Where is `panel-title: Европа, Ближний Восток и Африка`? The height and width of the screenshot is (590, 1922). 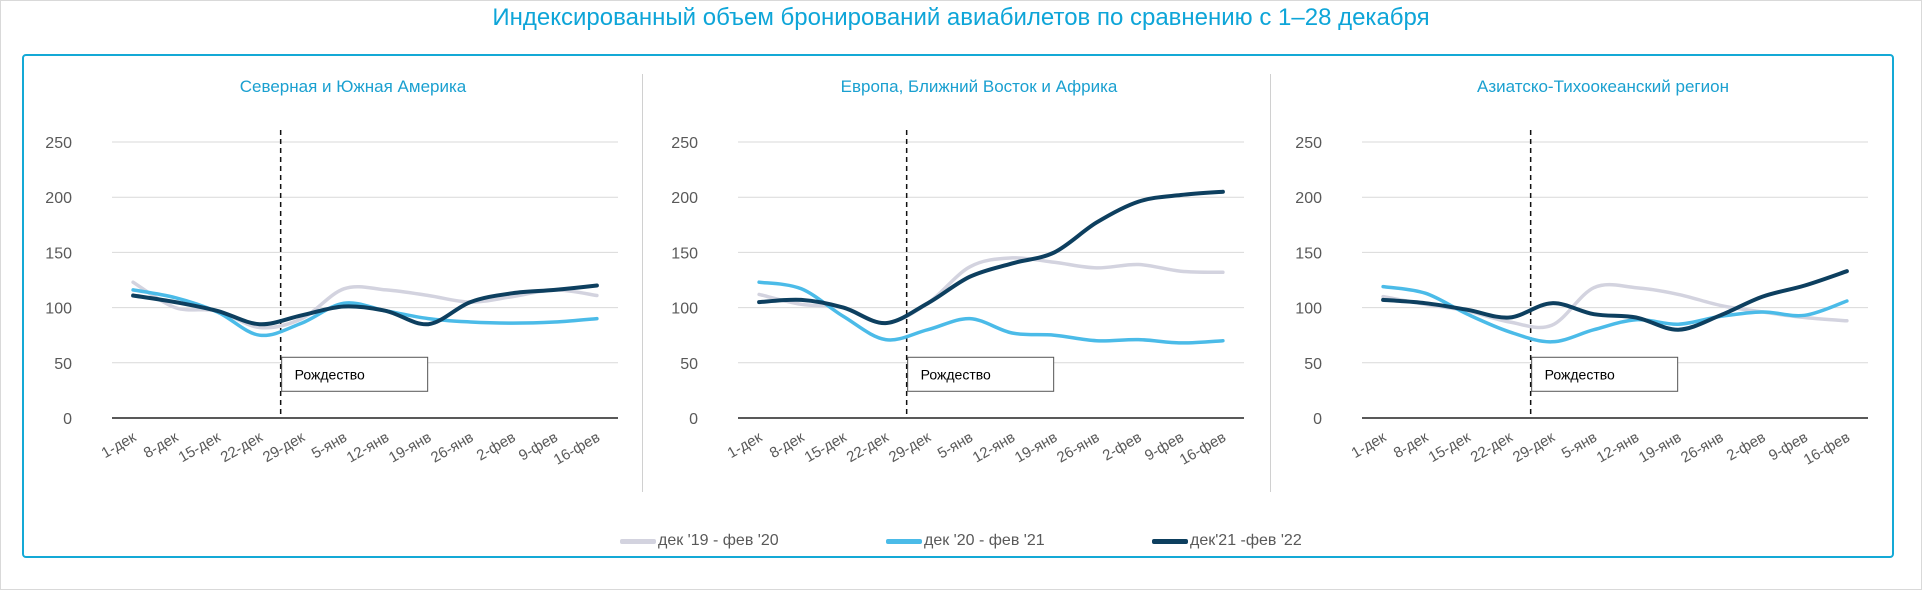
panel-title: Европа, Ближний Восток и Африка is located at coordinates (979, 86).